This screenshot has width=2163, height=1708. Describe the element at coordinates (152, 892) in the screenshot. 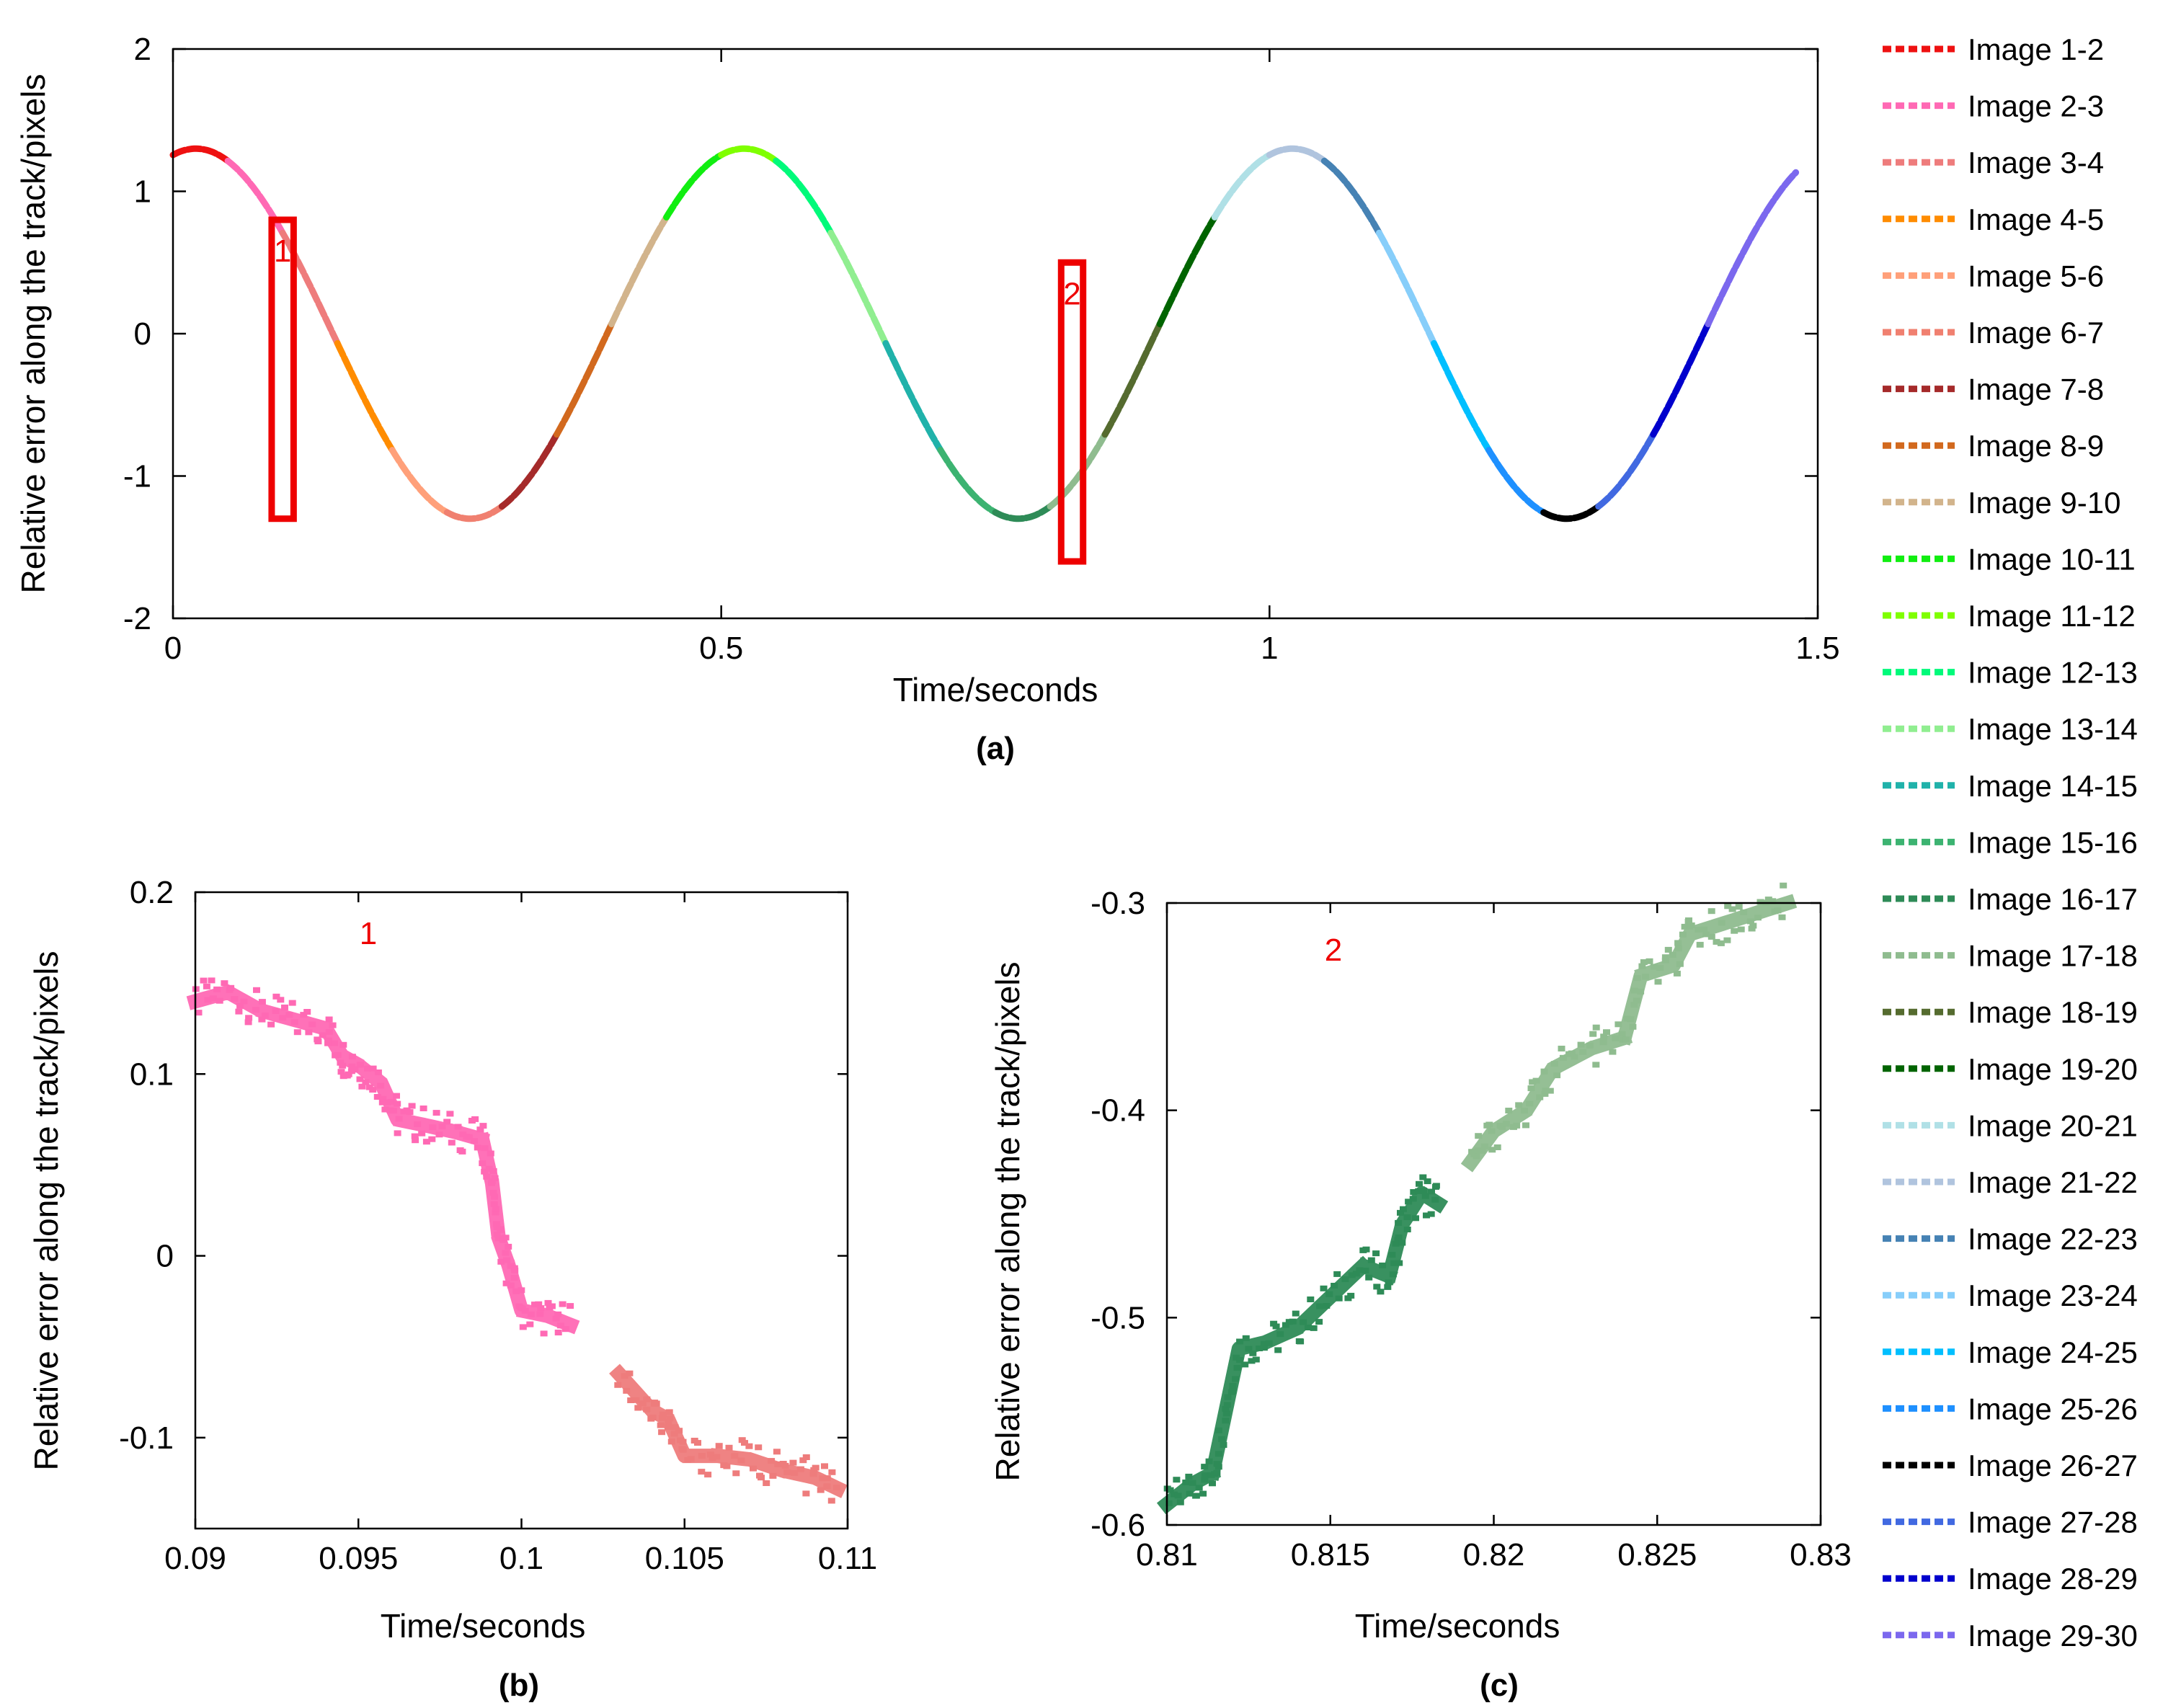

I see `y-tick-label: 0.2` at that location.